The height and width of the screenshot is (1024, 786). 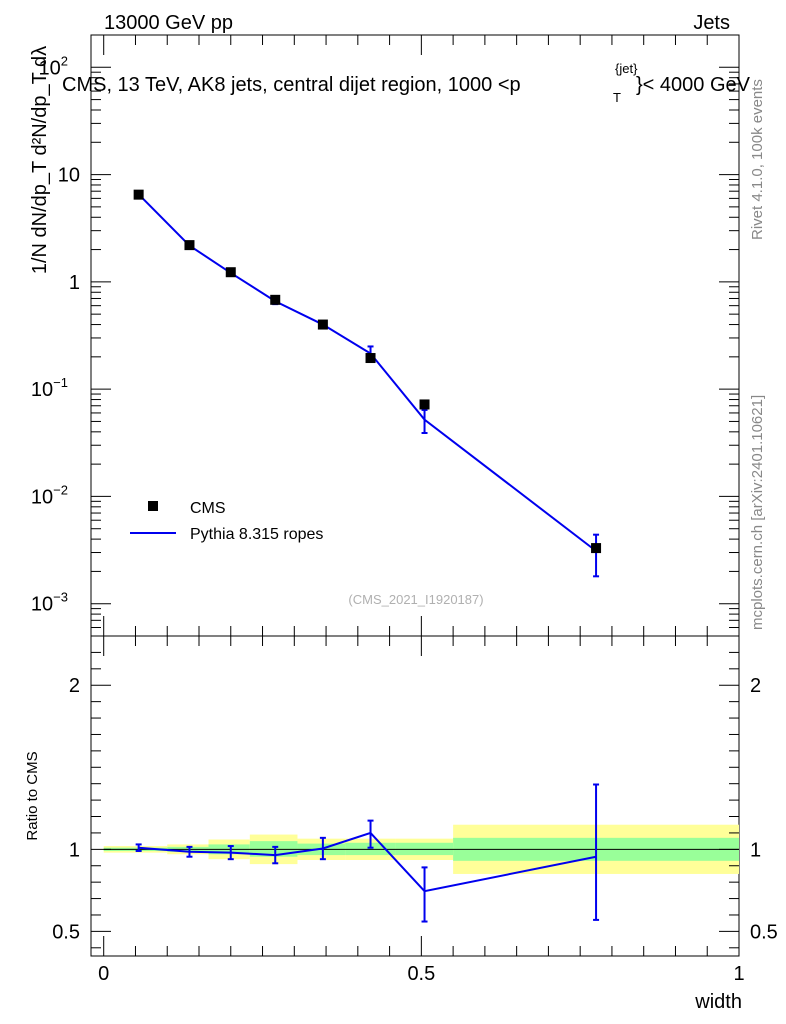 I want to click on x-tick-label: 0, so click(x=103, y=974).